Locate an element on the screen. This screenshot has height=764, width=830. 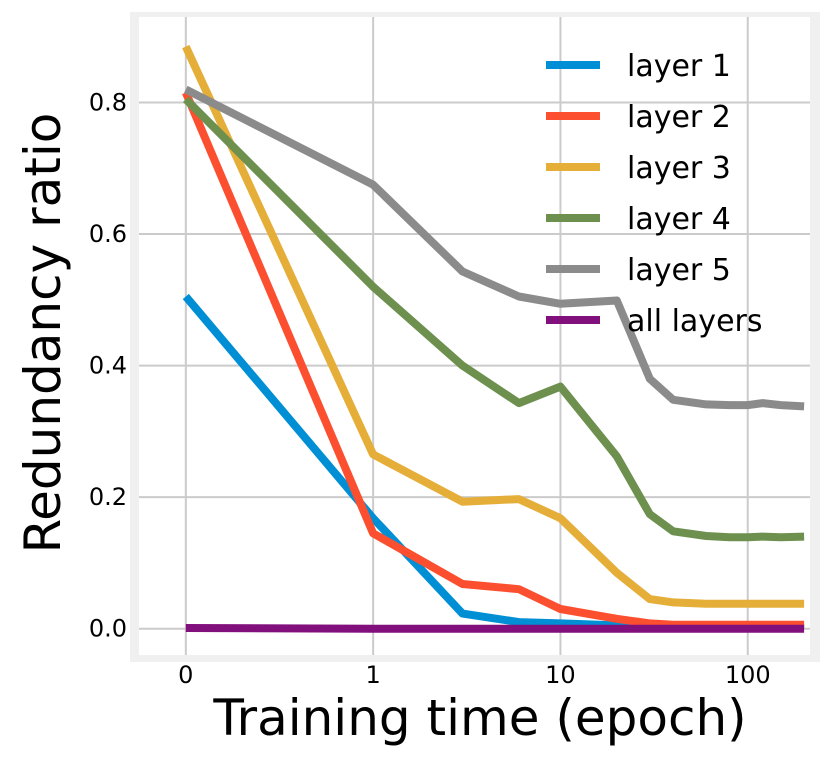
series-line-all-layers is located at coordinates (495, 628).